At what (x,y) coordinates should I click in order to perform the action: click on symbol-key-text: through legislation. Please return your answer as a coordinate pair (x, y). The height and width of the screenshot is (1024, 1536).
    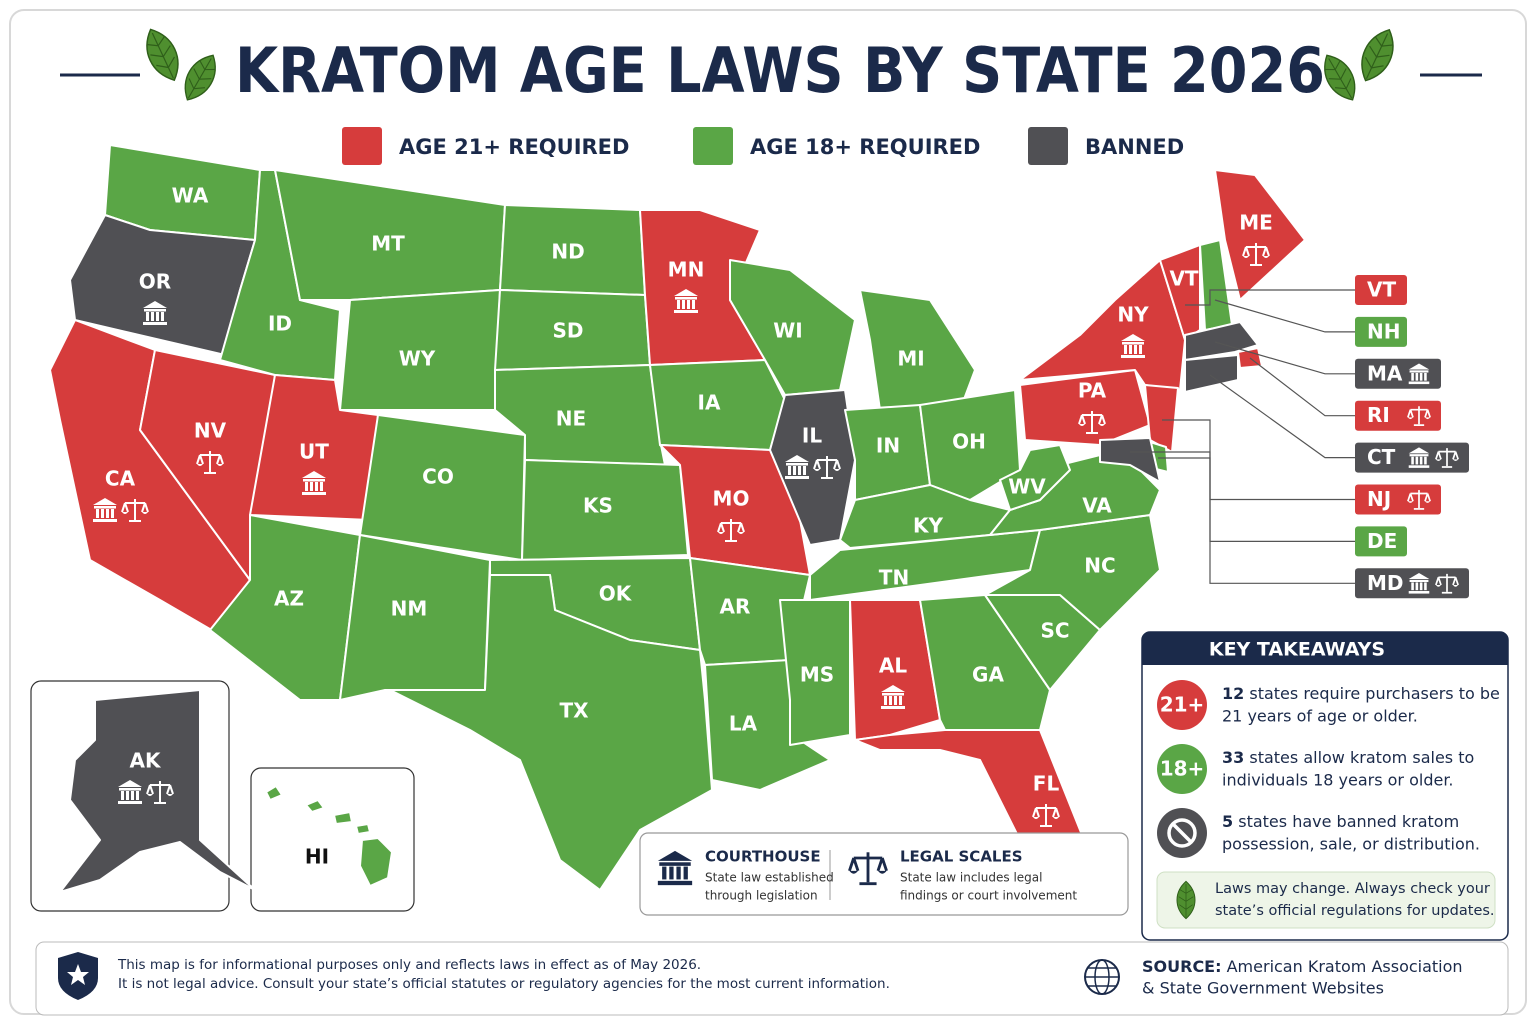
    Looking at the image, I should click on (761, 896).